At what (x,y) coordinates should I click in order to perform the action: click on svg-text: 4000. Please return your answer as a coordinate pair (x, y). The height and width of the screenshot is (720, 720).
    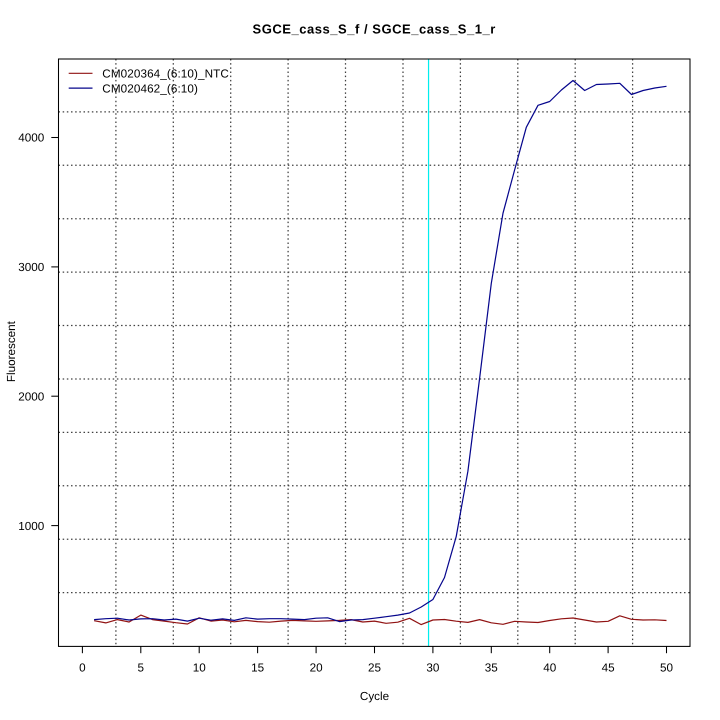
    Looking at the image, I should click on (31, 138).